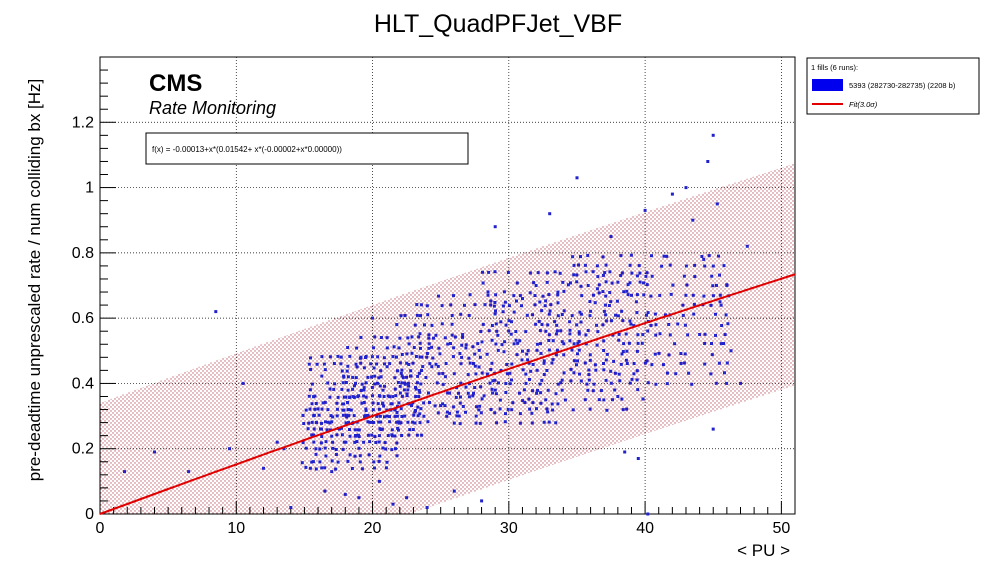  What do you see at coordinates (827, 85) in the screenshot?
I see `legend-swatch-series` at bounding box center [827, 85].